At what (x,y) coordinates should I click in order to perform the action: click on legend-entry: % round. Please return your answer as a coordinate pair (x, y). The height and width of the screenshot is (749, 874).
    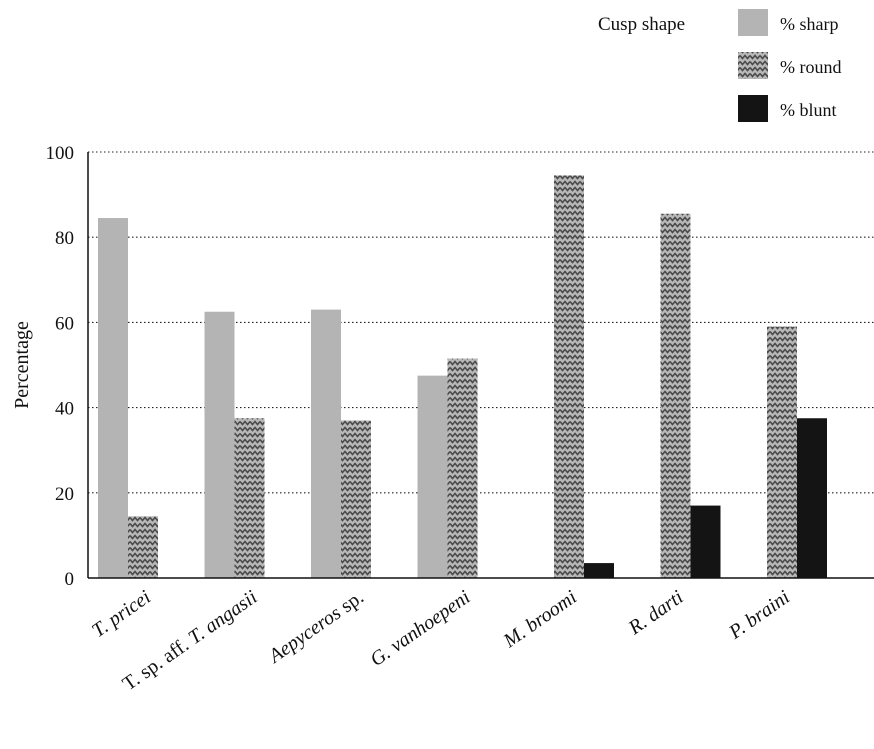
    Looking at the image, I should click on (811, 67).